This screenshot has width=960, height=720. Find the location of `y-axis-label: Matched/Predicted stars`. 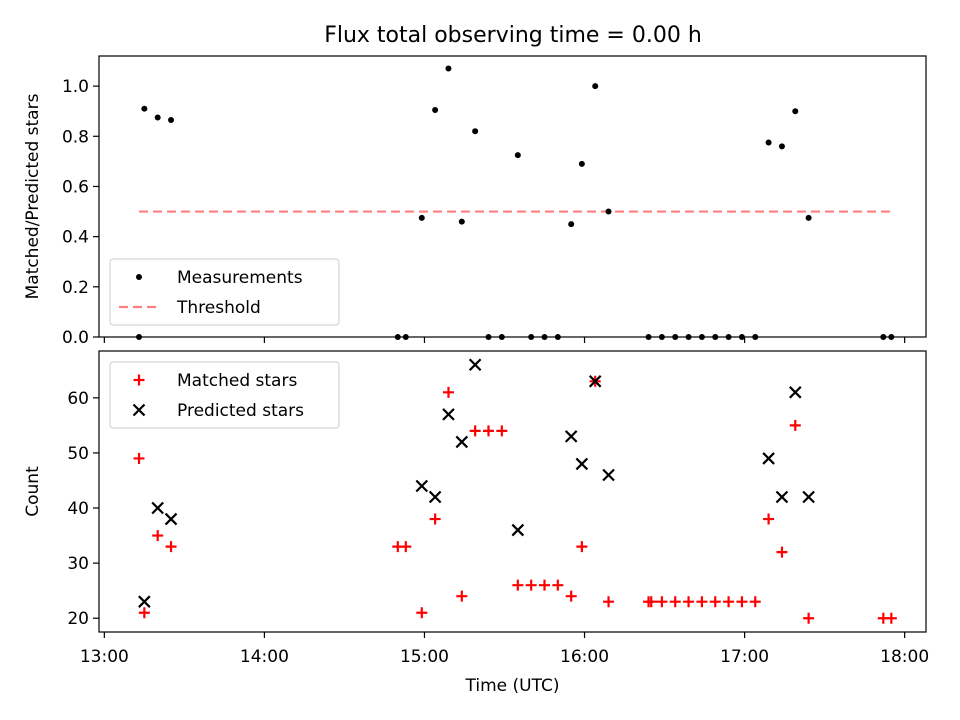

y-axis-label: Matched/Predicted stars is located at coordinates (33, 196).